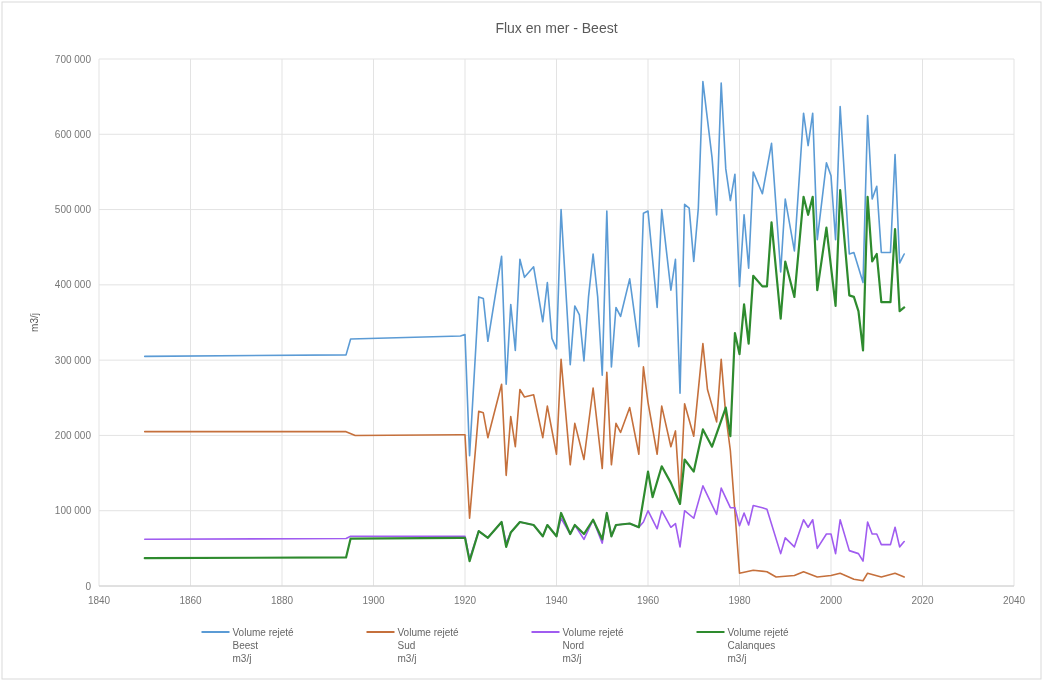  What do you see at coordinates (73, 134) in the screenshot?
I see `y-tick-label: 600 000` at bounding box center [73, 134].